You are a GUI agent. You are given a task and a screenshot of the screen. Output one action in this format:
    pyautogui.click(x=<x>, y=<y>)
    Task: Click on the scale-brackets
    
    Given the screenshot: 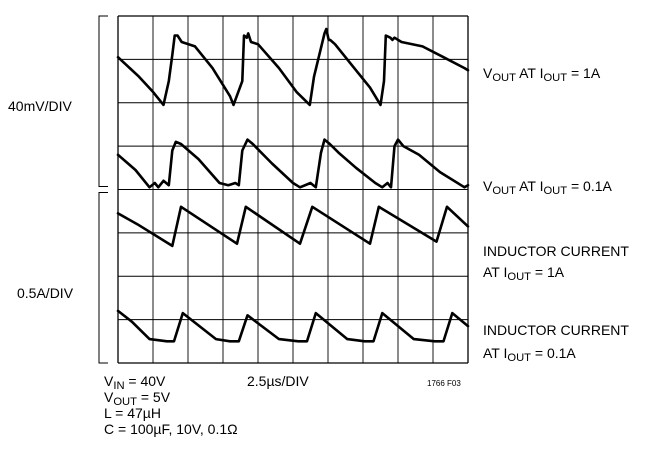 What is the action you would take?
    pyautogui.click(x=103, y=189)
    